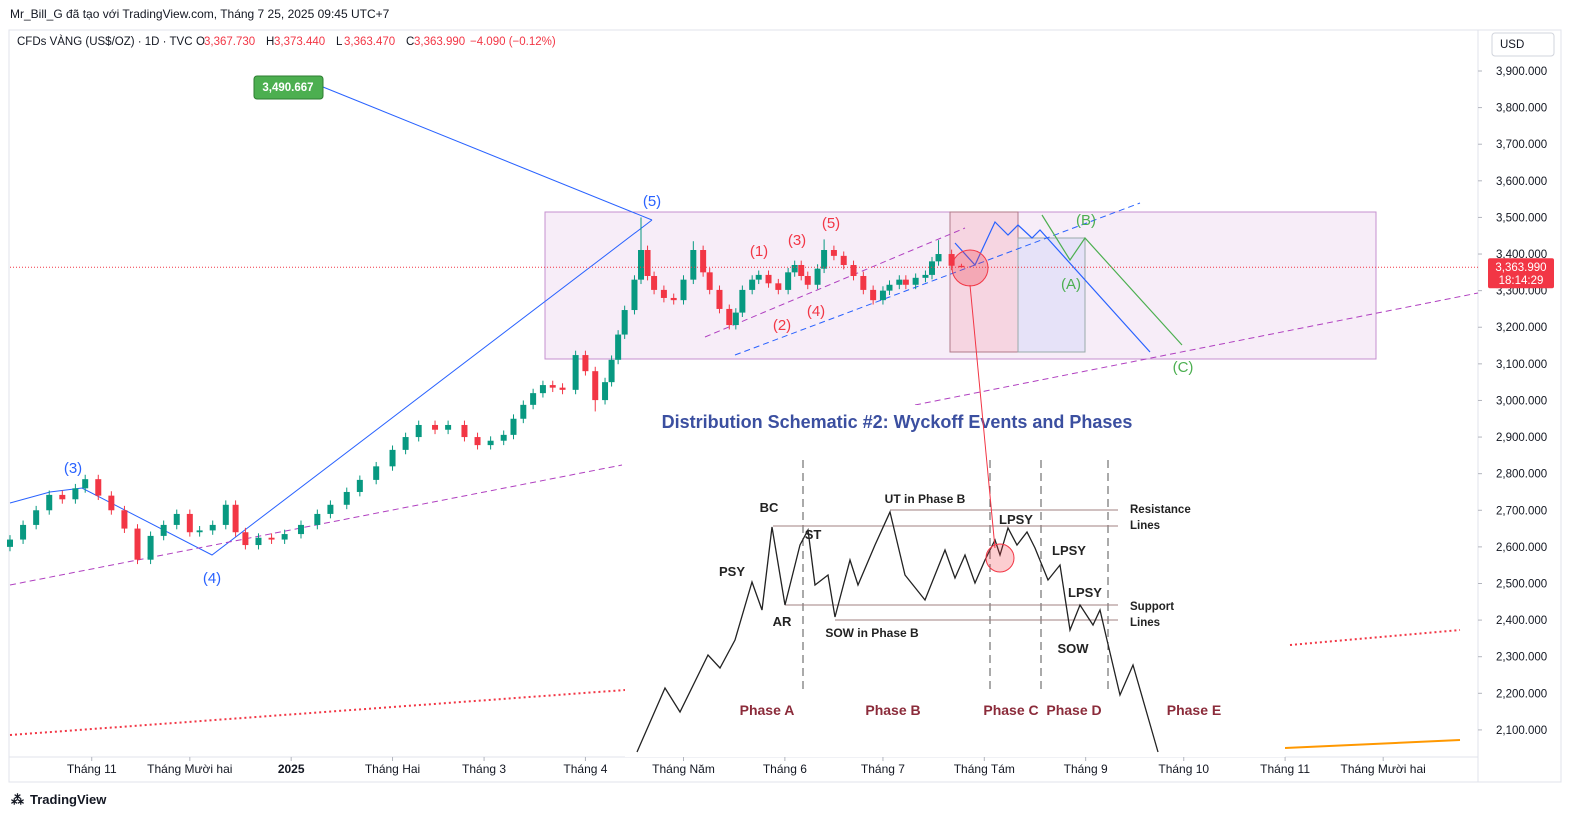 The image size is (1589, 833). Describe the element at coordinates (1073, 710) in the screenshot. I see `phase-label: Phase D` at that location.